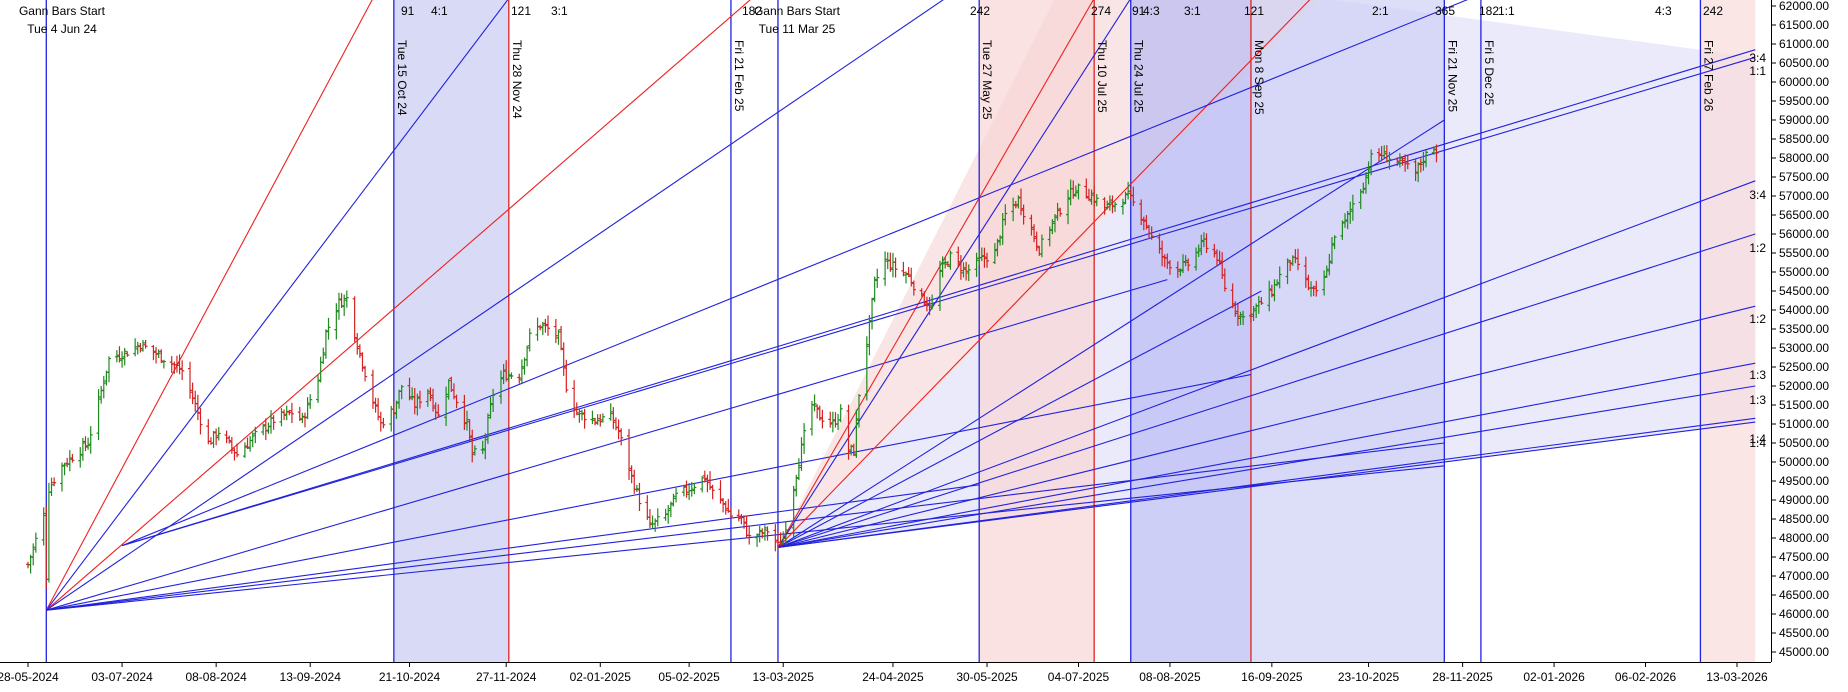 Image resolution: width=1848 pixels, height=692 pixels. What do you see at coordinates (62, 29) in the screenshot?
I see `gann-start-date: Tue 4 Jun 24` at bounding box center [62, 29].